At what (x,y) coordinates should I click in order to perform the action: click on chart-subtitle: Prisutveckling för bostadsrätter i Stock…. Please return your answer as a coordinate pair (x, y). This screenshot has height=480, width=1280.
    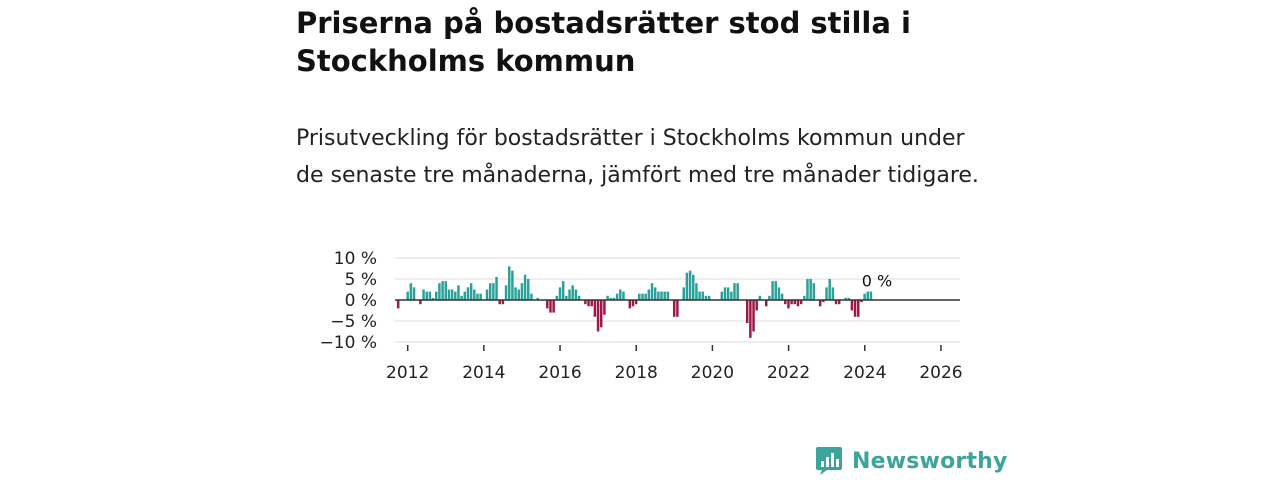
    Looking at the image, I should click on (637, 157).